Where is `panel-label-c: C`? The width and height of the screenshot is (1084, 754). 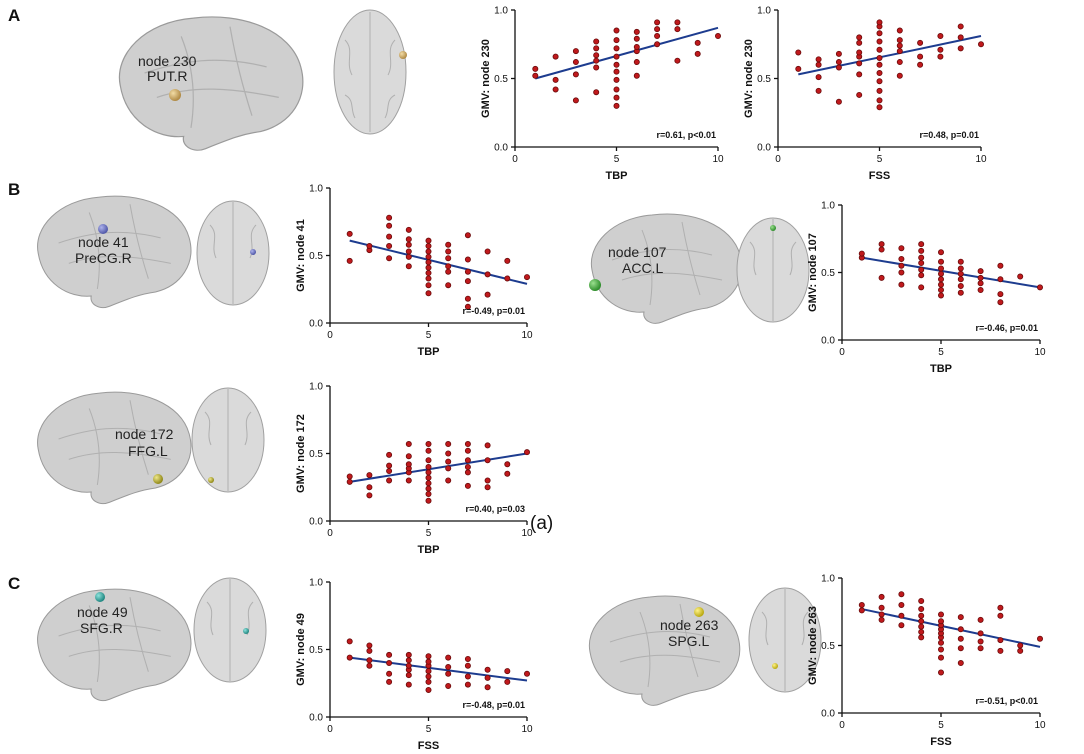 panel-label-c: C is located at coordinates (14, 583).